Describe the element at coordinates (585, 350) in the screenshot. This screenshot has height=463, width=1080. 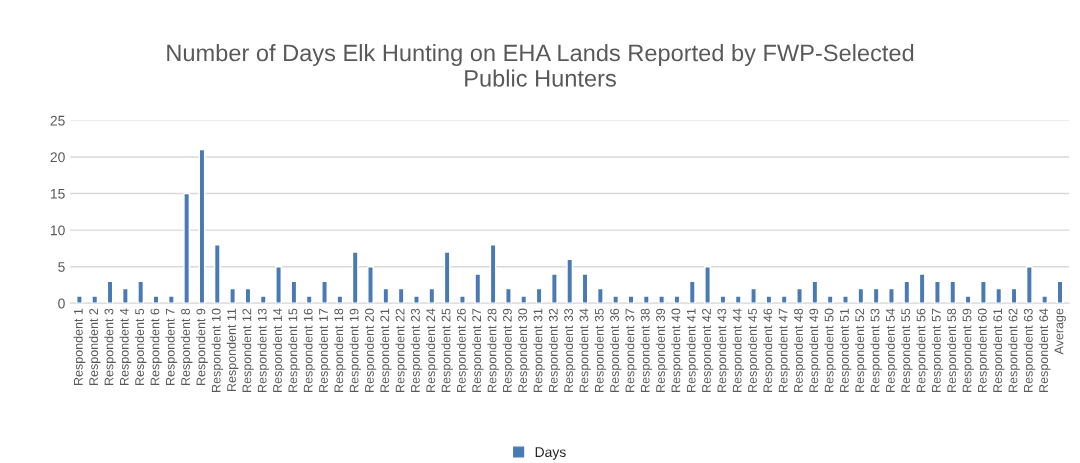
I see `x-tick-label: Respondent 34` at that location.